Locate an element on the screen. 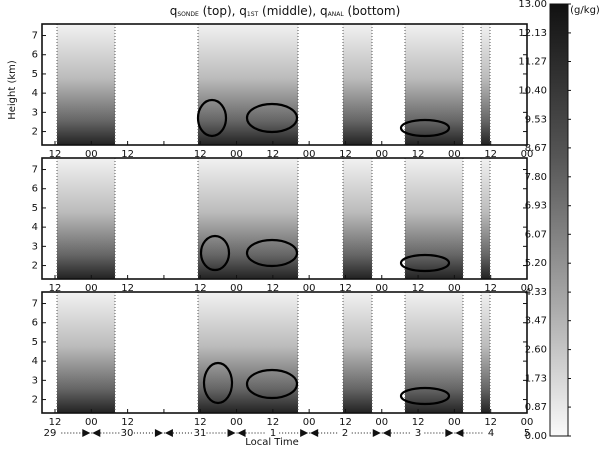  colorbar-tick-label: 9.53 is located at coordinates (536, 119).